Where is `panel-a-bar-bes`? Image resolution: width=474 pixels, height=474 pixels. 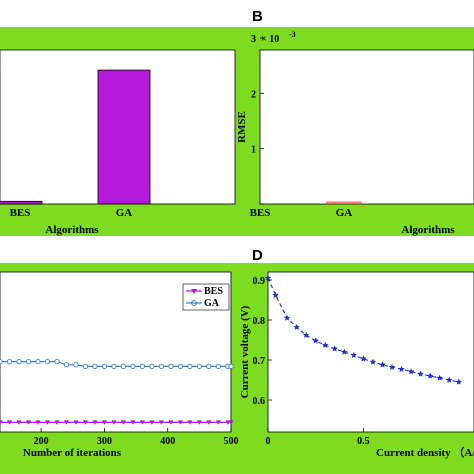
panel-a-bar-bes is located at coordinates (21, 202).